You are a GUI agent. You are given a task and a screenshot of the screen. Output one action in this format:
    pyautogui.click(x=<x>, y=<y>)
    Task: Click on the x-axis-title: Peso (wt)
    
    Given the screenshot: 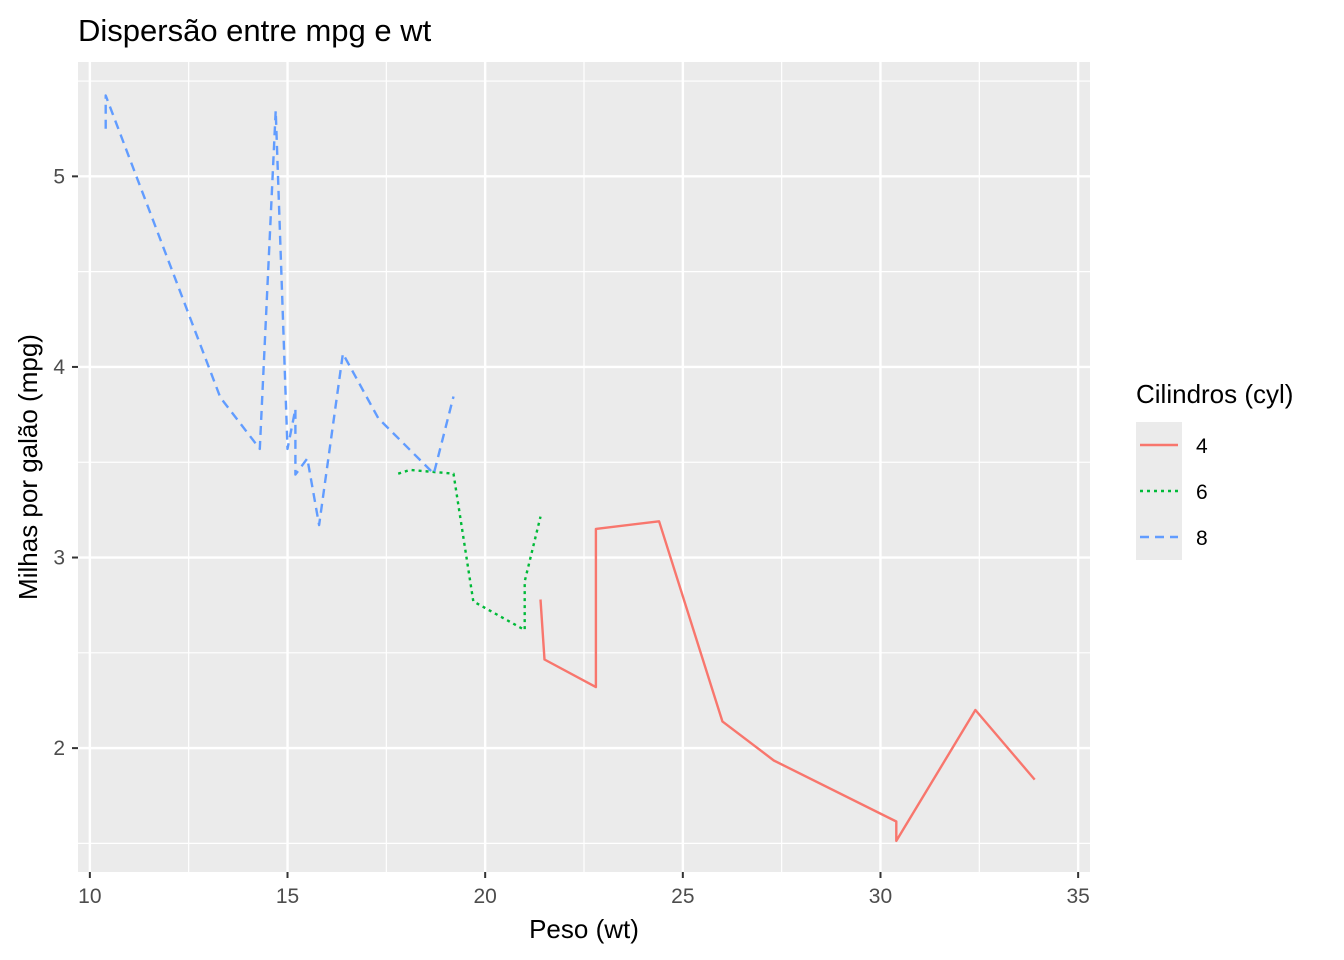 What is the action you would take?
    pyautogui.click(x=584, y=929)
    